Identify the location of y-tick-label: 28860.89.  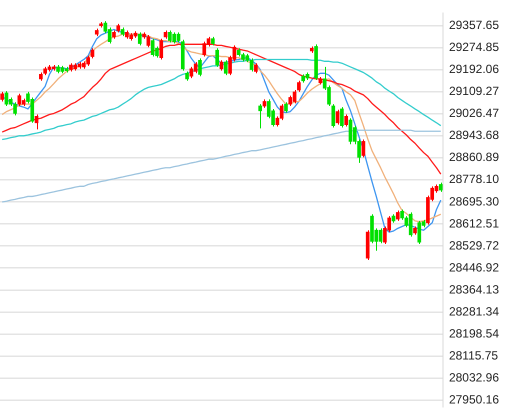
(474, 157).